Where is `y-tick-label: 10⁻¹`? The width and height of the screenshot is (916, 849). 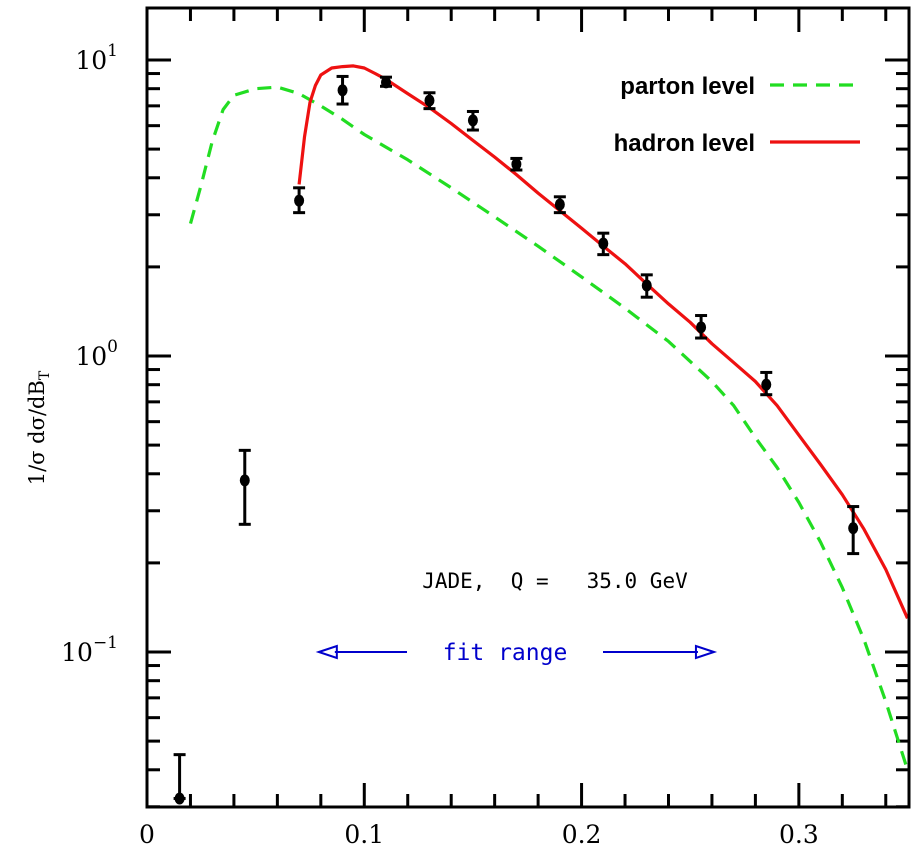 y-tick-label: 10⁻¹ is located at coordinates (89, 650).